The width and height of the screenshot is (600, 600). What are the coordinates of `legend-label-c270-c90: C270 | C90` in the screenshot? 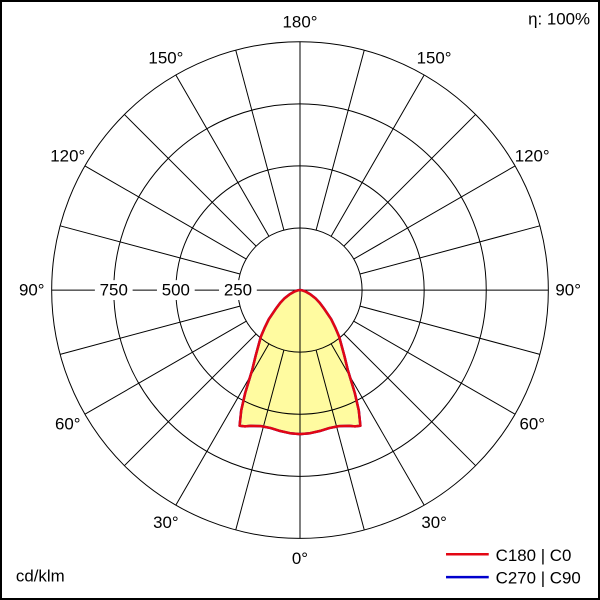 It's located at (538, 578).